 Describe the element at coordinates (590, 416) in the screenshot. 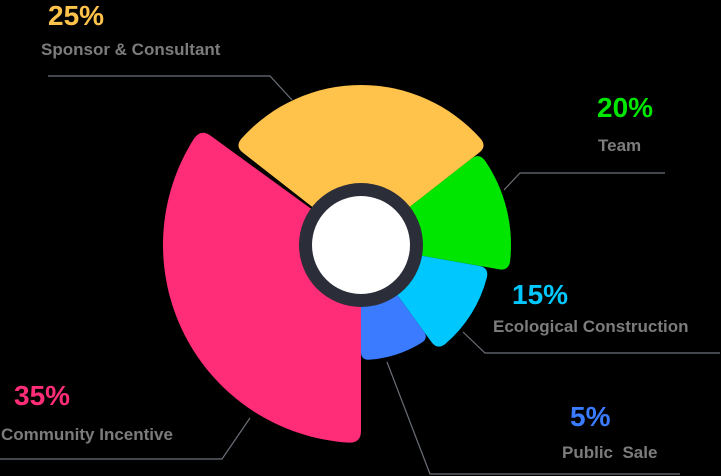

I see `data-label-public-sale-percent: 5%` at that location.